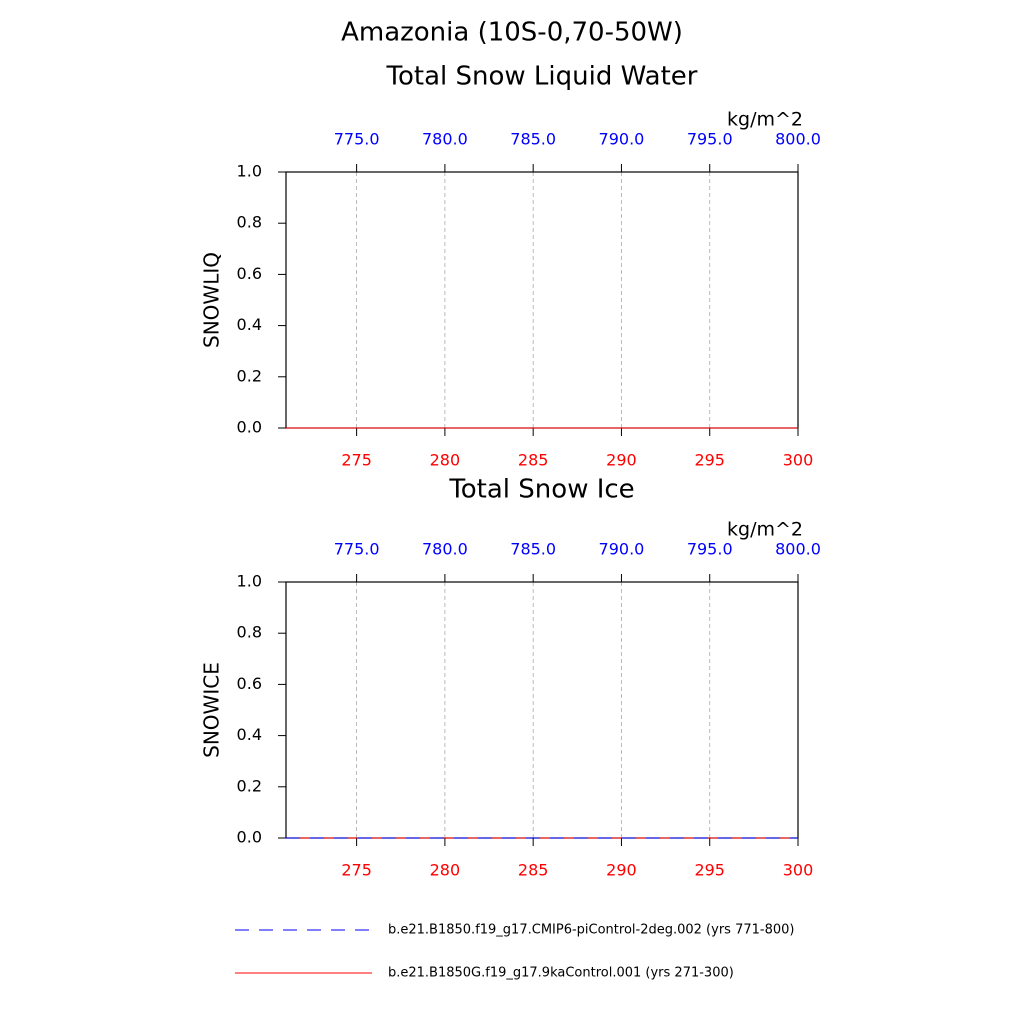 The width and height of the screenshot is (1024, 1024). Describe the element at coordinates (212, 300) in the screenshot. I see `y-axis-label: SNOWLIQ` at that location.